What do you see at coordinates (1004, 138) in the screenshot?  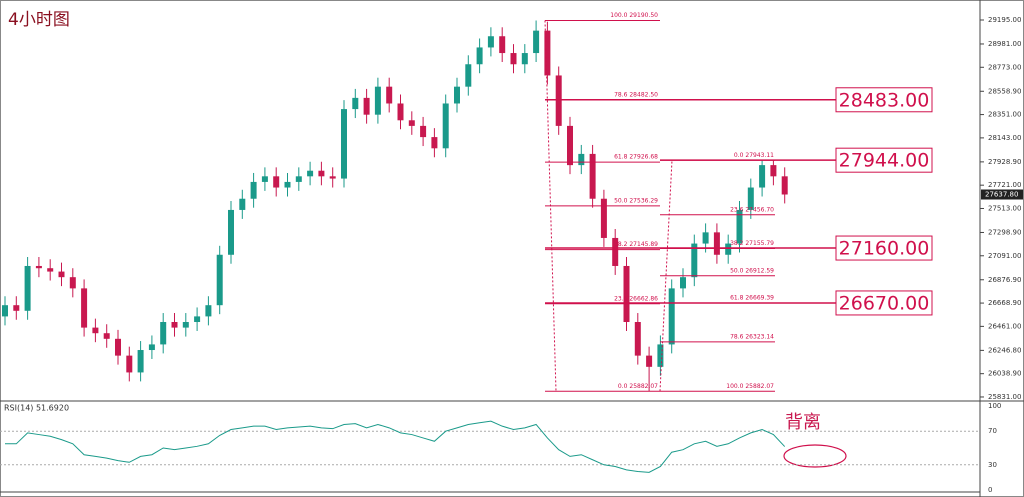 I see `y-tick-label: 28143.00` at bounding box center [1004, 138].